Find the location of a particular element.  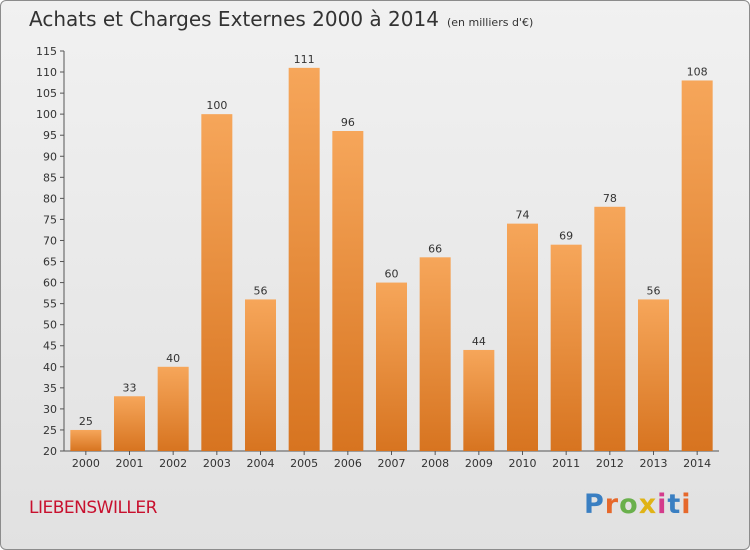

y-tick-label: 50 is located at coordinates (50, 325).